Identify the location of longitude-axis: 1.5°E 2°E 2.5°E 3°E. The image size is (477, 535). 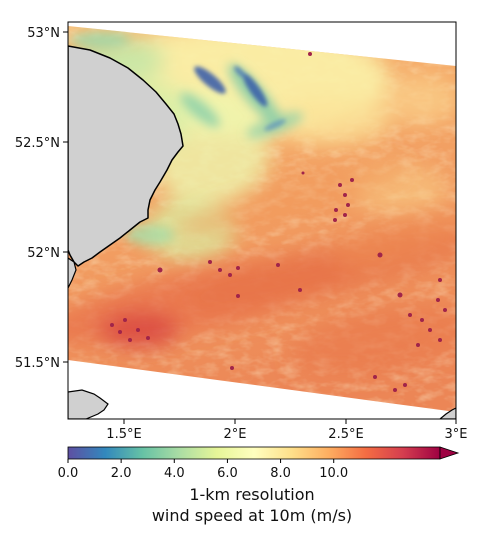
(287, 430).